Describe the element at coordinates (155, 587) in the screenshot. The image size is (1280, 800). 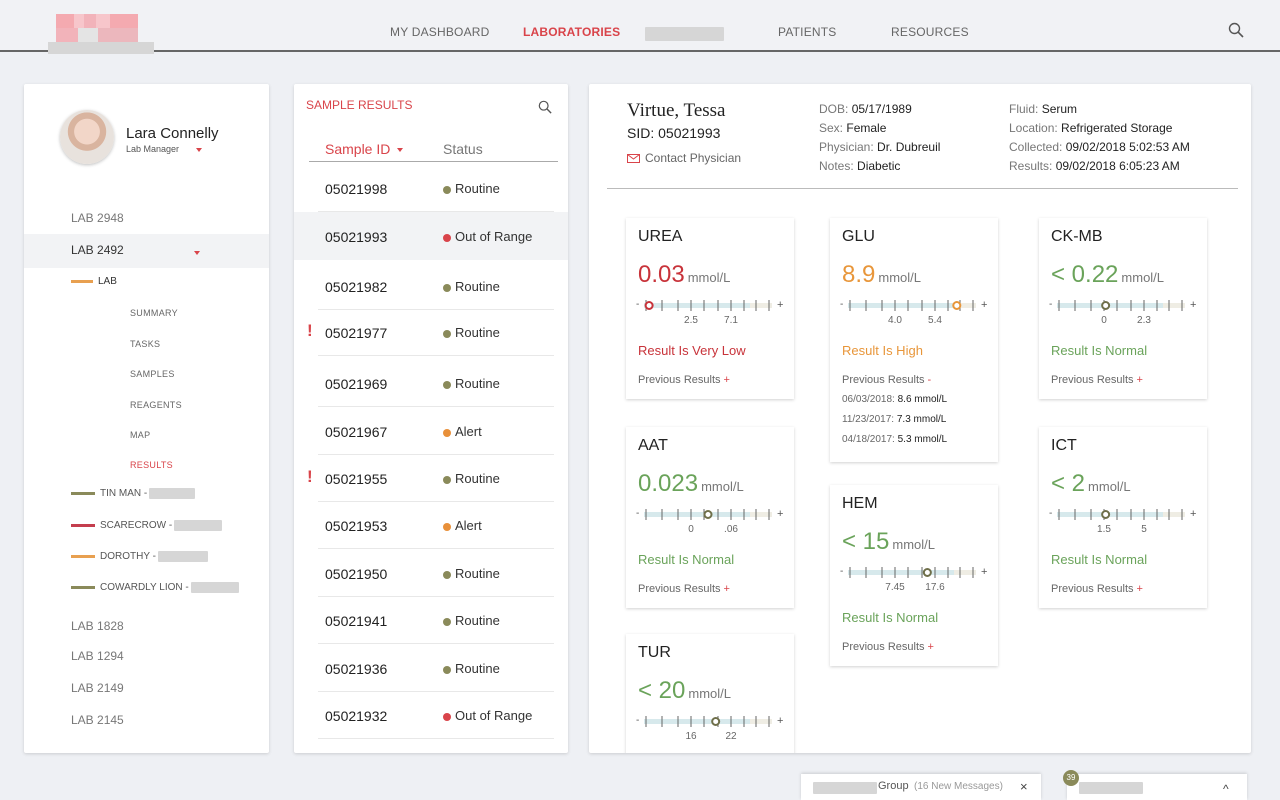
I see `sidebar-team-item: COWARDLY LION -` at that location.